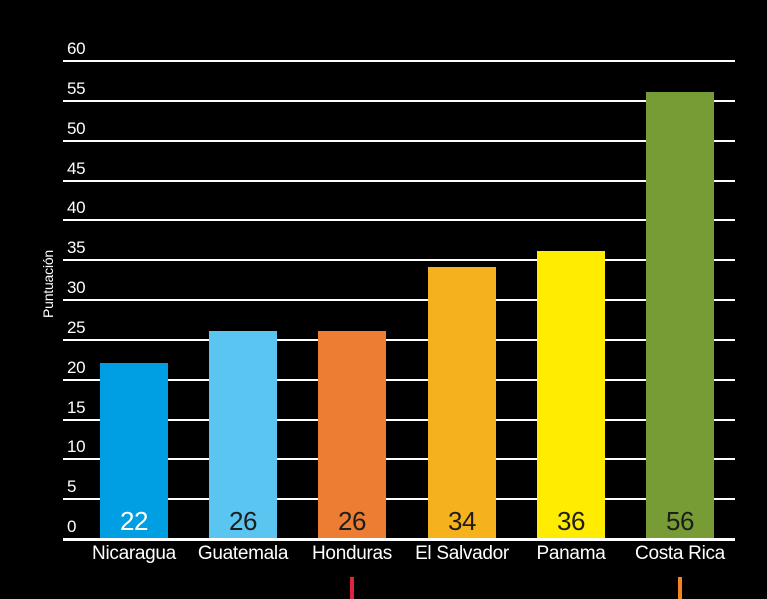  Describe the element at coordinates (243, 521) in the screenshot. I see `bar-value-label-guatemala: 26` at that location.